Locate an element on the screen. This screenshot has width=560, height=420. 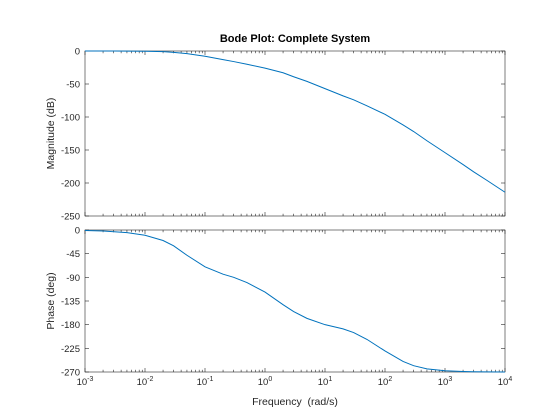
x-tick-label: 10² is located at coordinates (385, 382).